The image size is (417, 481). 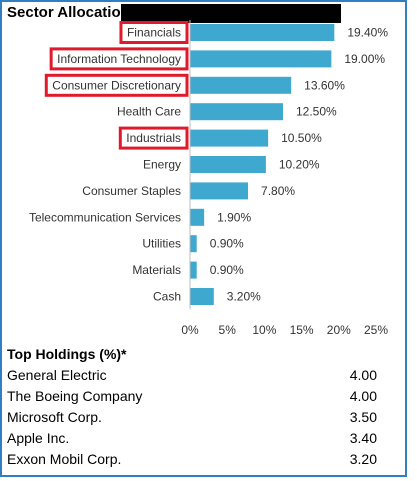 What do you see at coordinates (234, 217) in the screenshot?
I see `data-label: 1.90%` at bounding box center [234, 217].